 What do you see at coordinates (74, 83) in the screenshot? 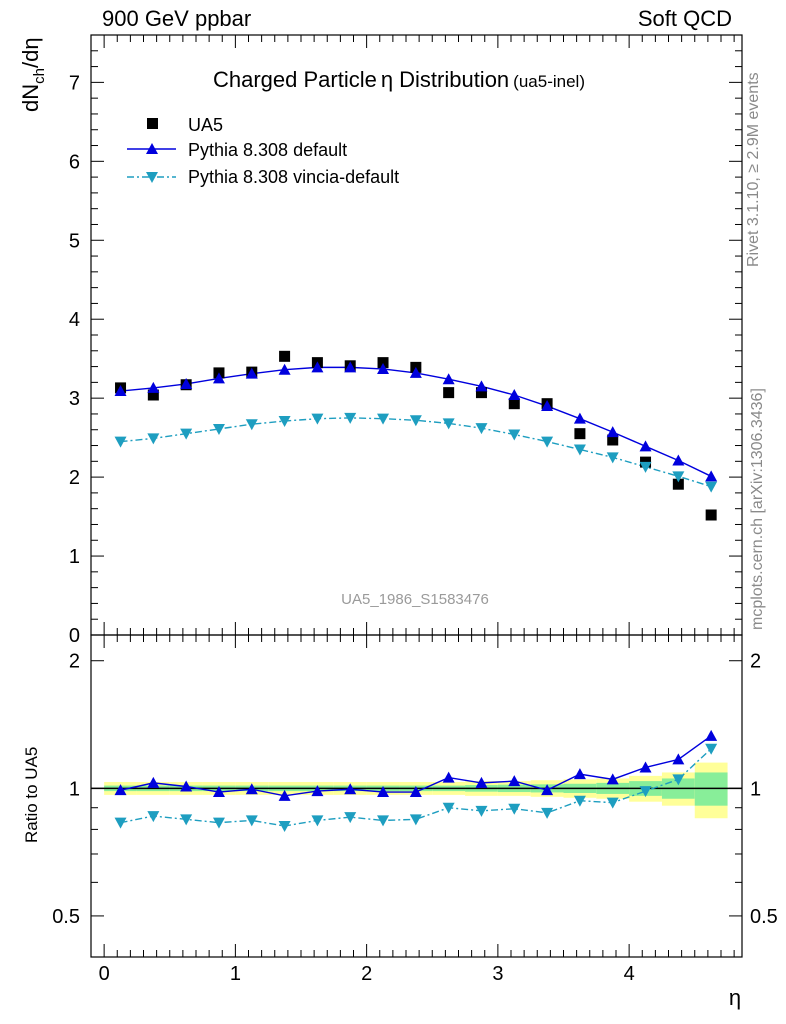
I see `y-tick-label-main: 7` at bounding box center [74, 83].